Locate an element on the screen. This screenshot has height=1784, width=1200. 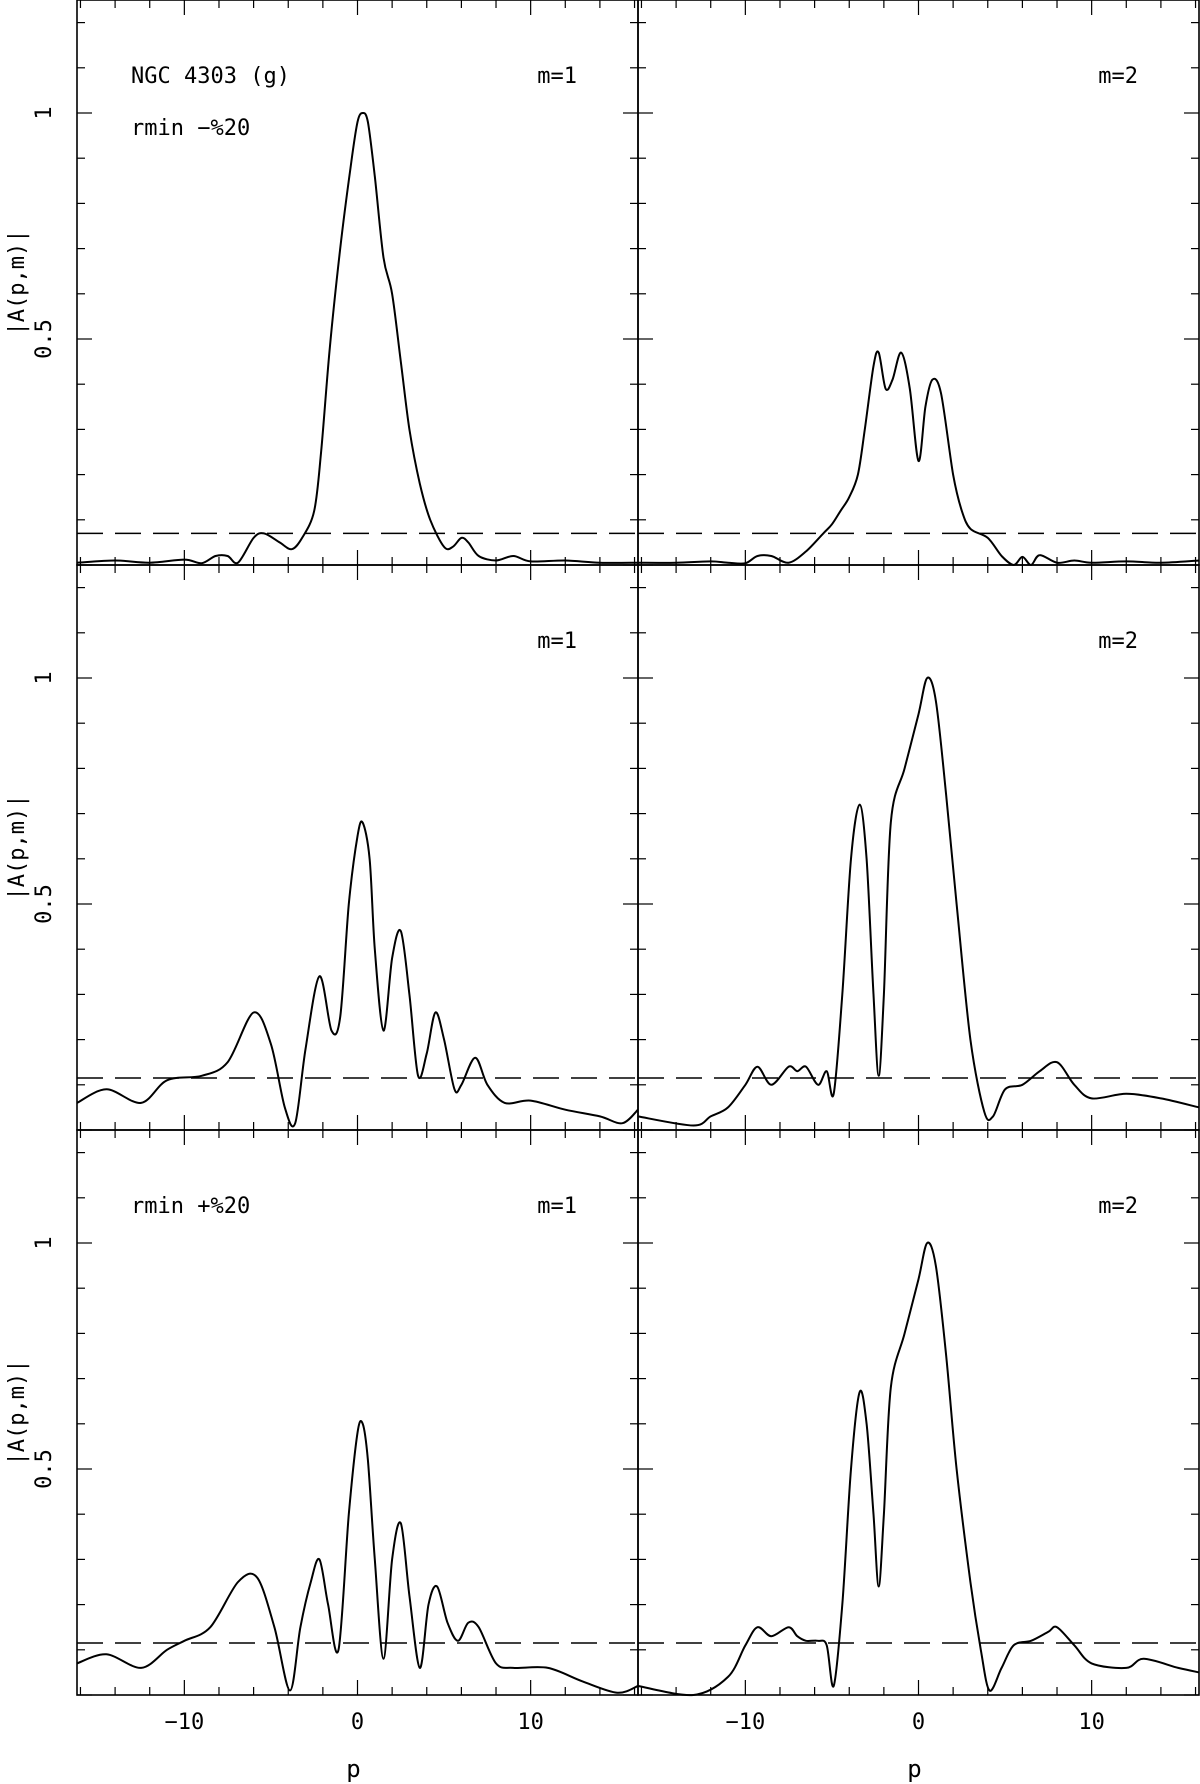
panel-annotation: NGC 4303 (g) is located at coordinates (210, 76).